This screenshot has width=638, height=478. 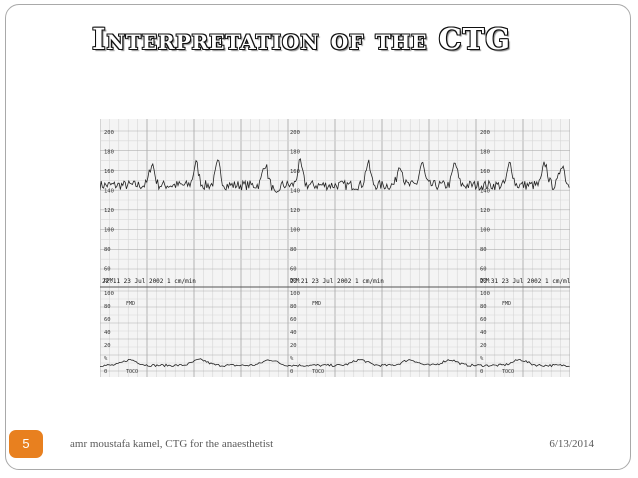 I want to click on panel-header: 22:21 23 Jul 2002 1 cm/min, so click(x=337, y=281).